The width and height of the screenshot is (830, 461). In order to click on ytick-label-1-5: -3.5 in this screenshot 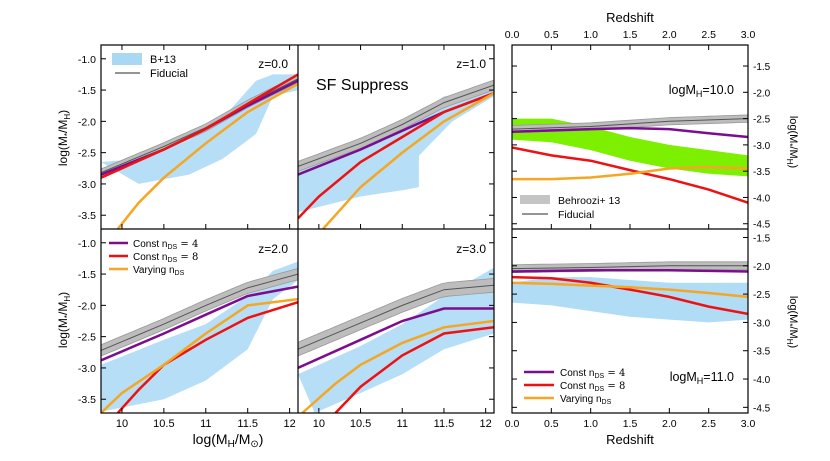, I will do `click(87, 400)`.